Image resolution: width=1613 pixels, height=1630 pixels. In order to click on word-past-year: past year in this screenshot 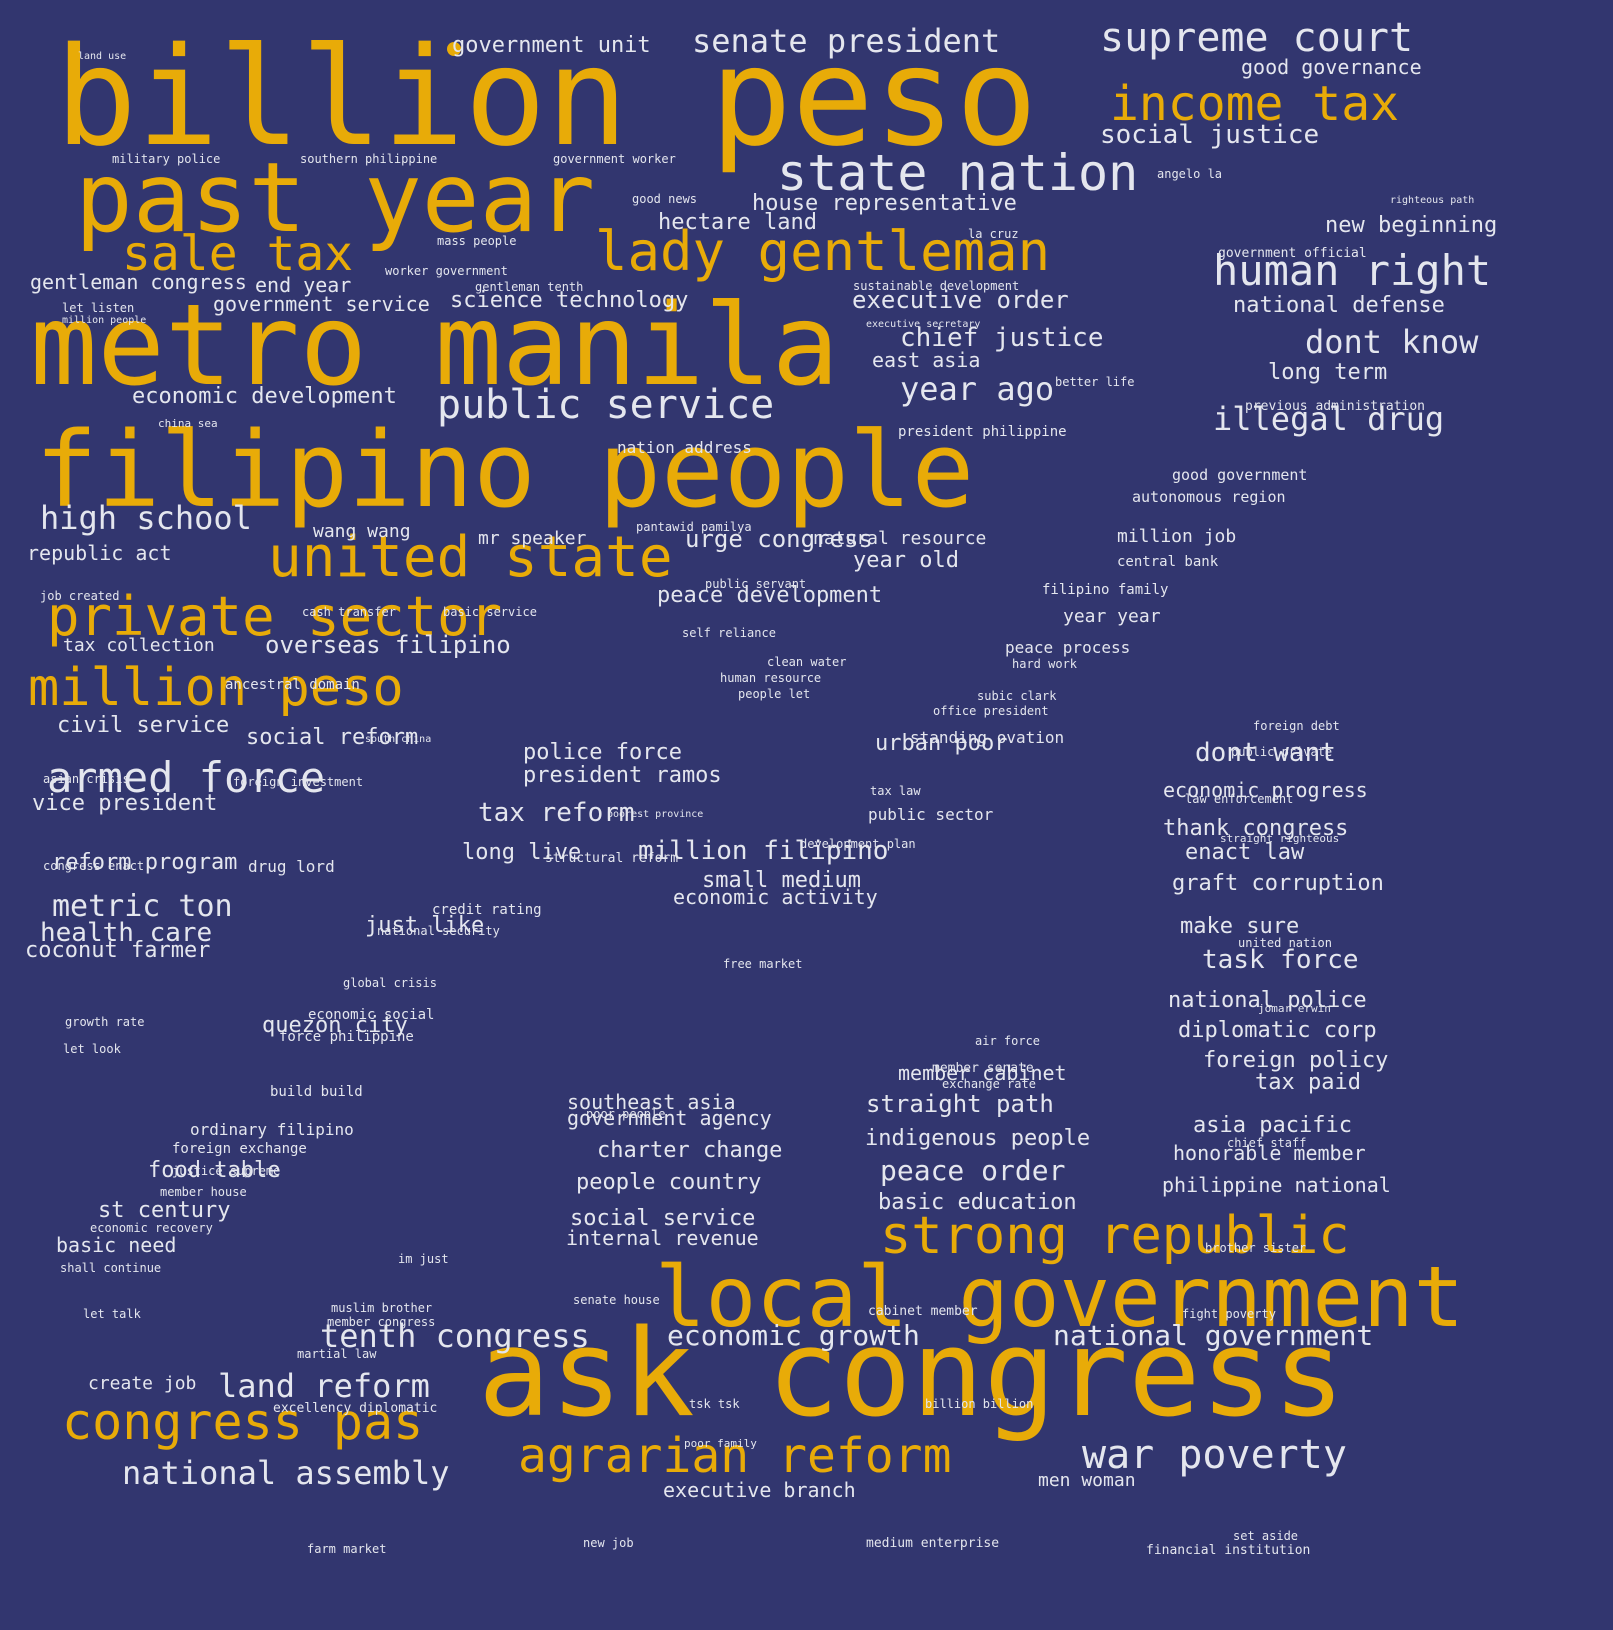, I will do `click(335, 198)`.